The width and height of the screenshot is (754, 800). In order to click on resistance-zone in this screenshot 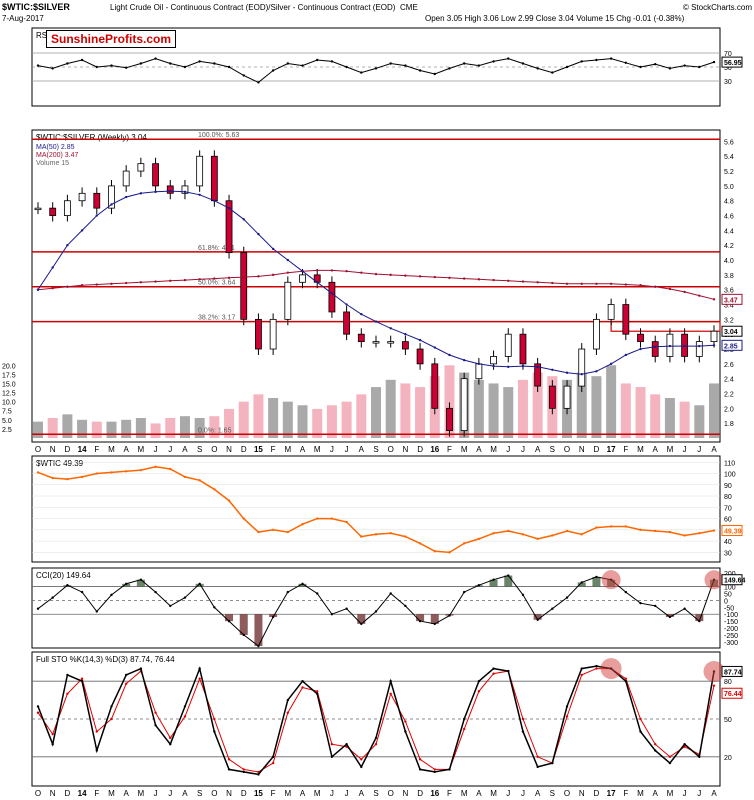, I will do `click(665, 326)`.